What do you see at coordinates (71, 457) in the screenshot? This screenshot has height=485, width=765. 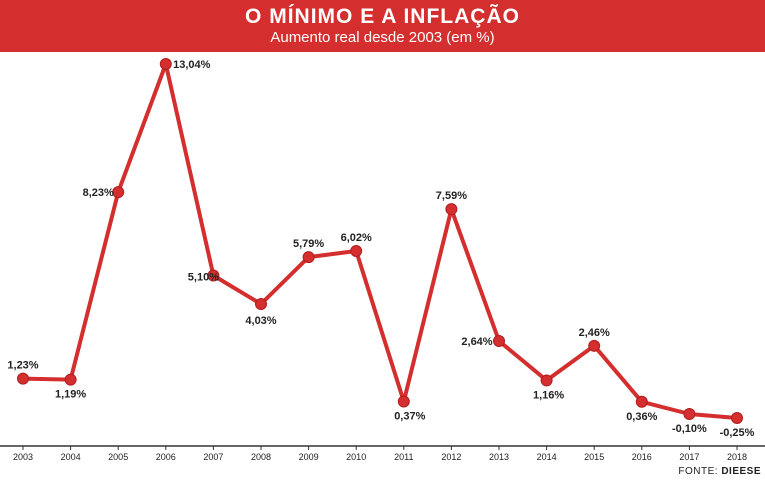 I see `x-tick-label: 2004` at bounding box center [71, 457].